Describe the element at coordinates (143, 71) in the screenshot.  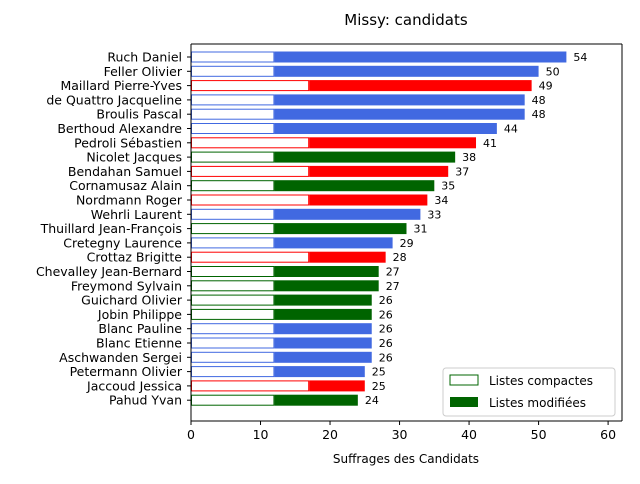
I see `candidate-label: Feller Olivier` at that location.